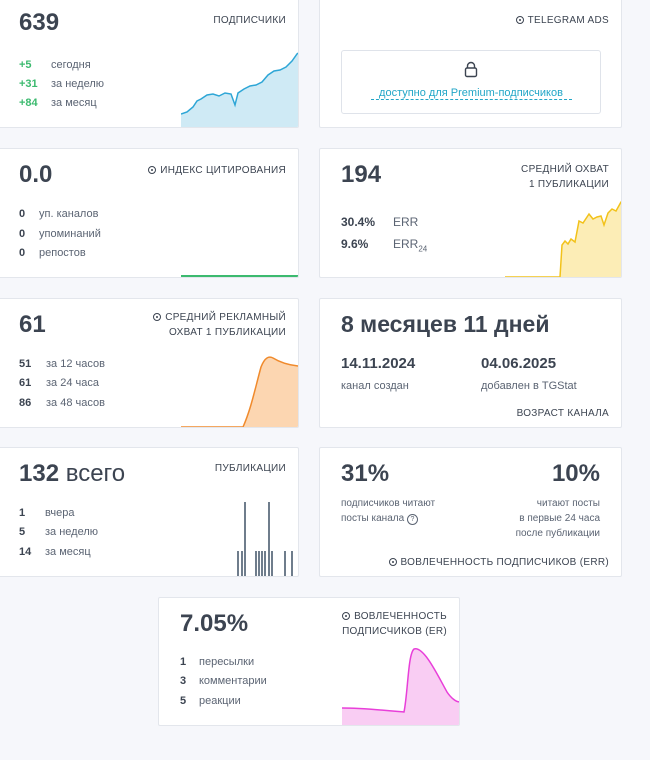  I want to click on ad-reach-48h: 86 за 48 часов, so click(62, 403).